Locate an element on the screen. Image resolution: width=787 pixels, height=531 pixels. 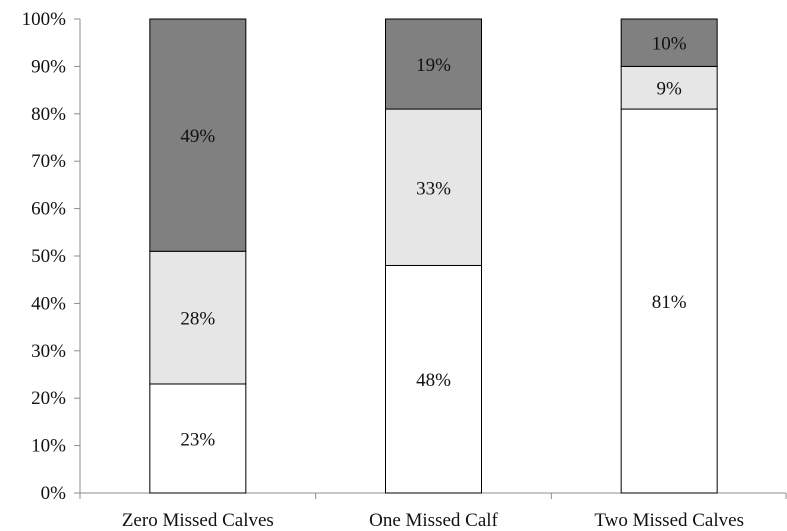
y-tick-label: 10% is located at coordinates (48, 446).